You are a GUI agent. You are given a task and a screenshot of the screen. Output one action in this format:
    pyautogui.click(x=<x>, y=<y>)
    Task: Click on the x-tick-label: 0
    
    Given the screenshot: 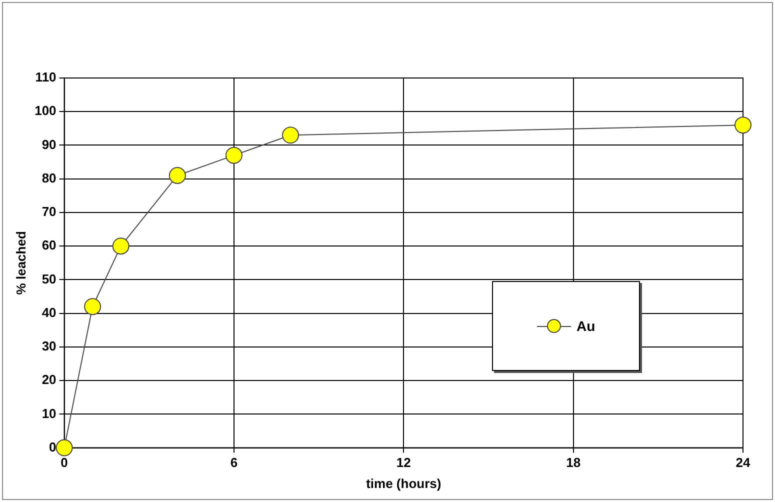 What is the action you would take?
    pyautogui.click(x=64, y=462)
    